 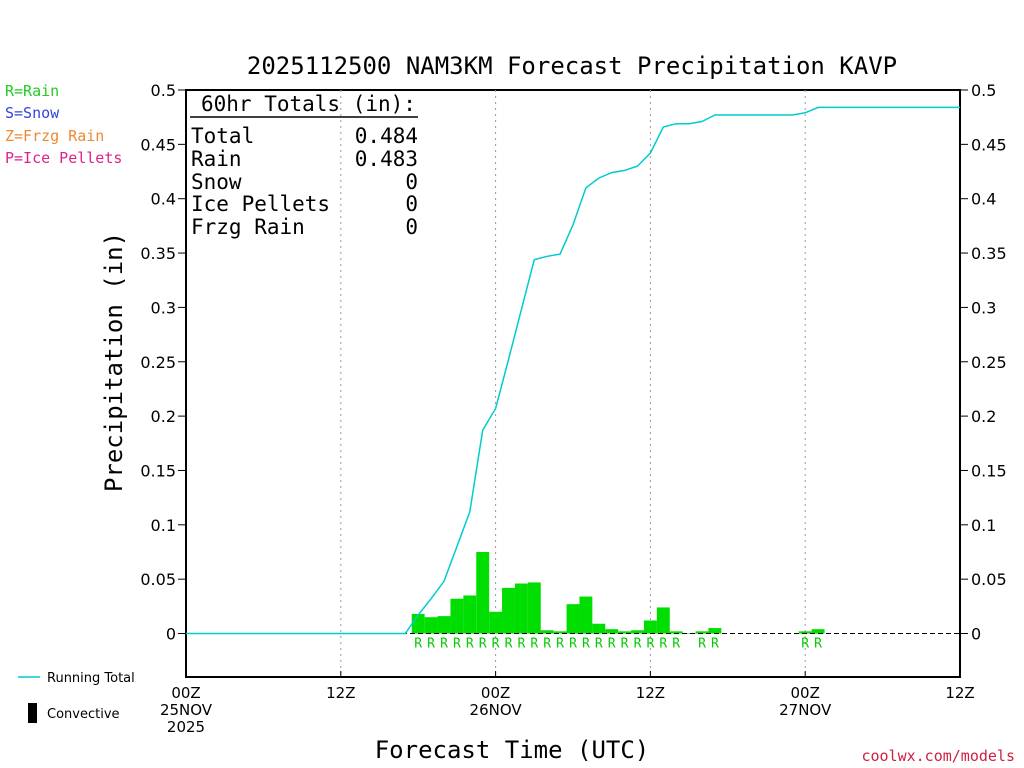 What do you see at coordinates (216, 182) in the screenshot?
I see `totals-snow-label: Snow` at bounding box center [216, 182].